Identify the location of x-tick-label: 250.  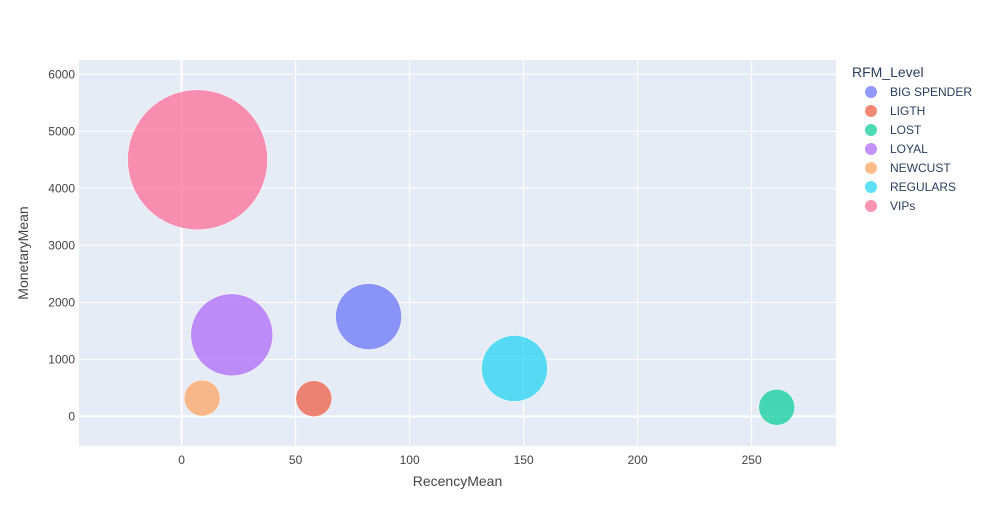
(752, 460).